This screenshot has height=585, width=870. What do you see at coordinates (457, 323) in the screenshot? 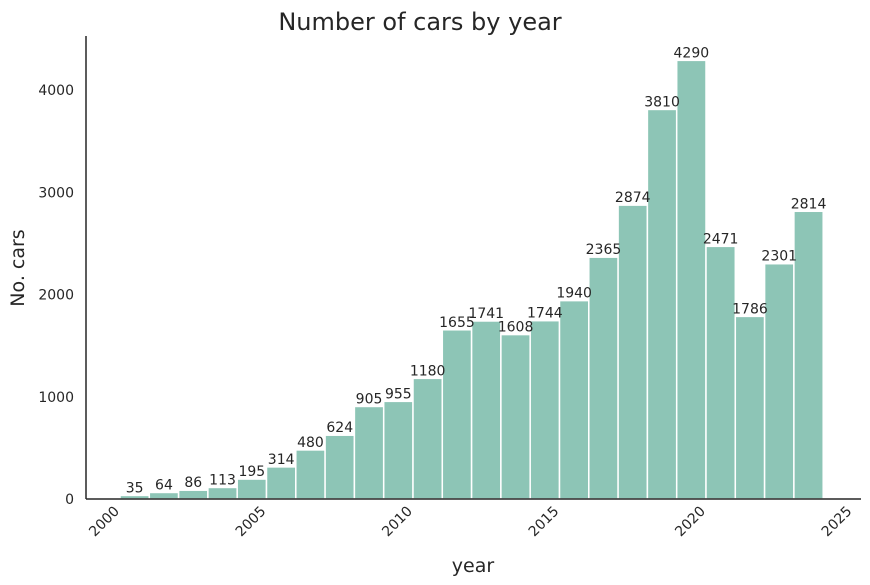
I see `bar-value-label-2011: 1655` at bounding box center [457, 323].